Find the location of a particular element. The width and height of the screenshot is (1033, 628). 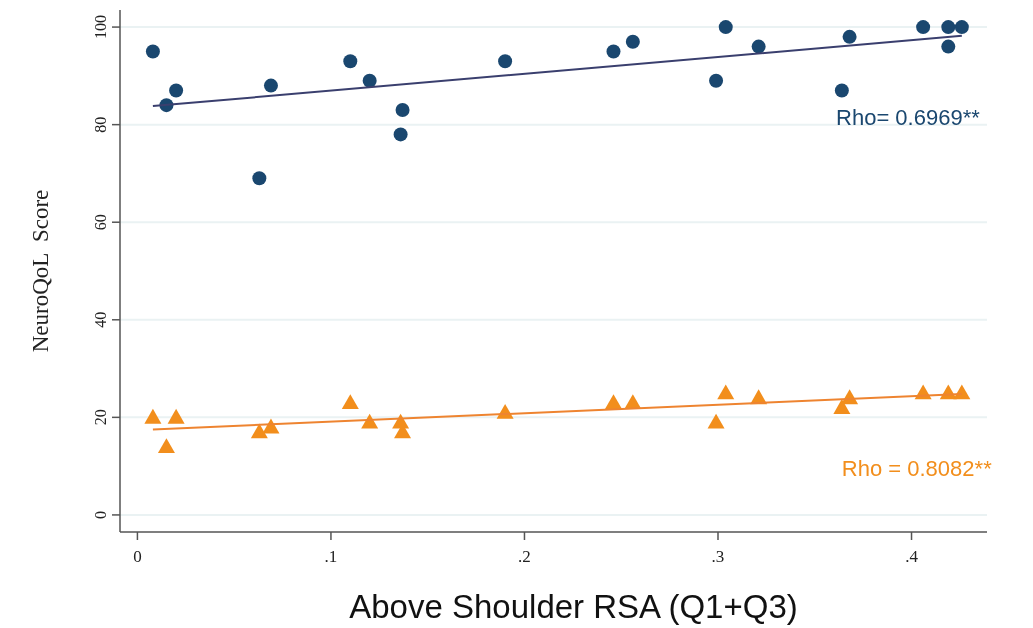

y-axis-title: NeuroQoL Score is located at coordinates (40, 271).